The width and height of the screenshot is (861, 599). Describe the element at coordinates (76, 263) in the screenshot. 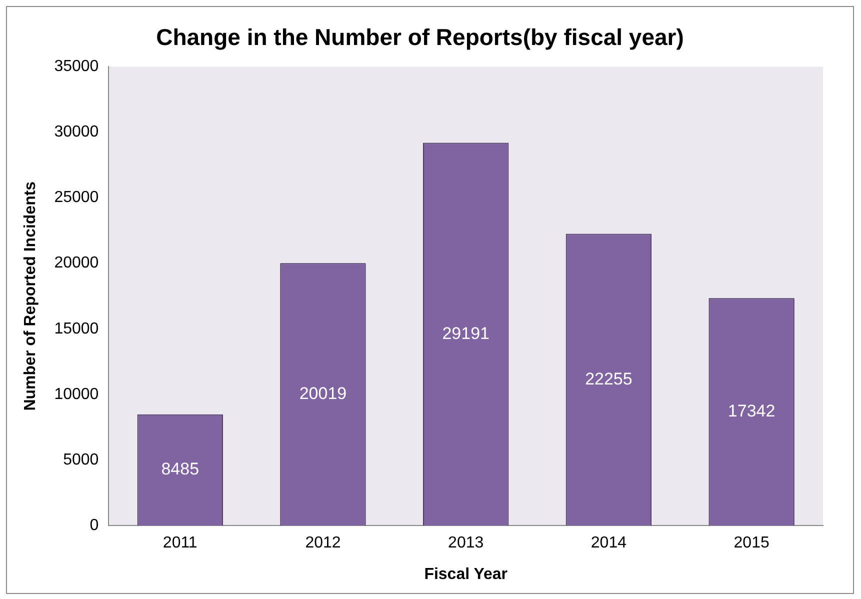

I see `y-tick-label: 20000` at that location.